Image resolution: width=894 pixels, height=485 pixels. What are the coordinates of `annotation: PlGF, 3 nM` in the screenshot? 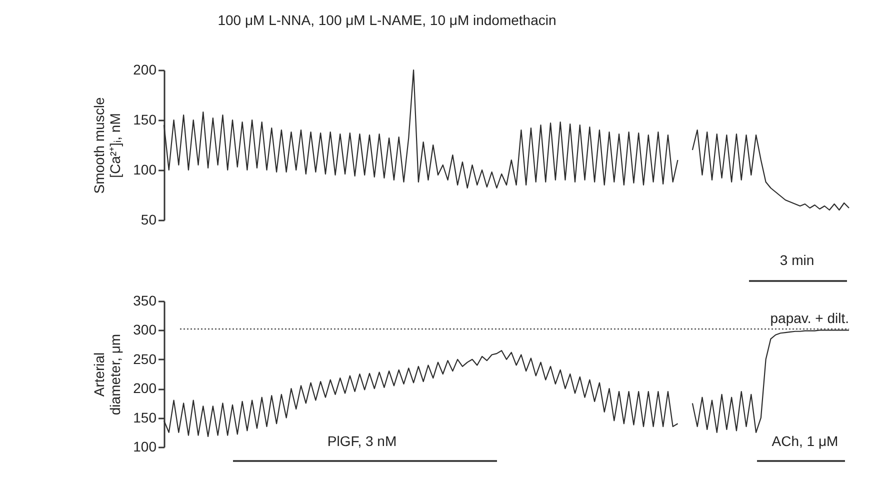 It's located at (362, 441).